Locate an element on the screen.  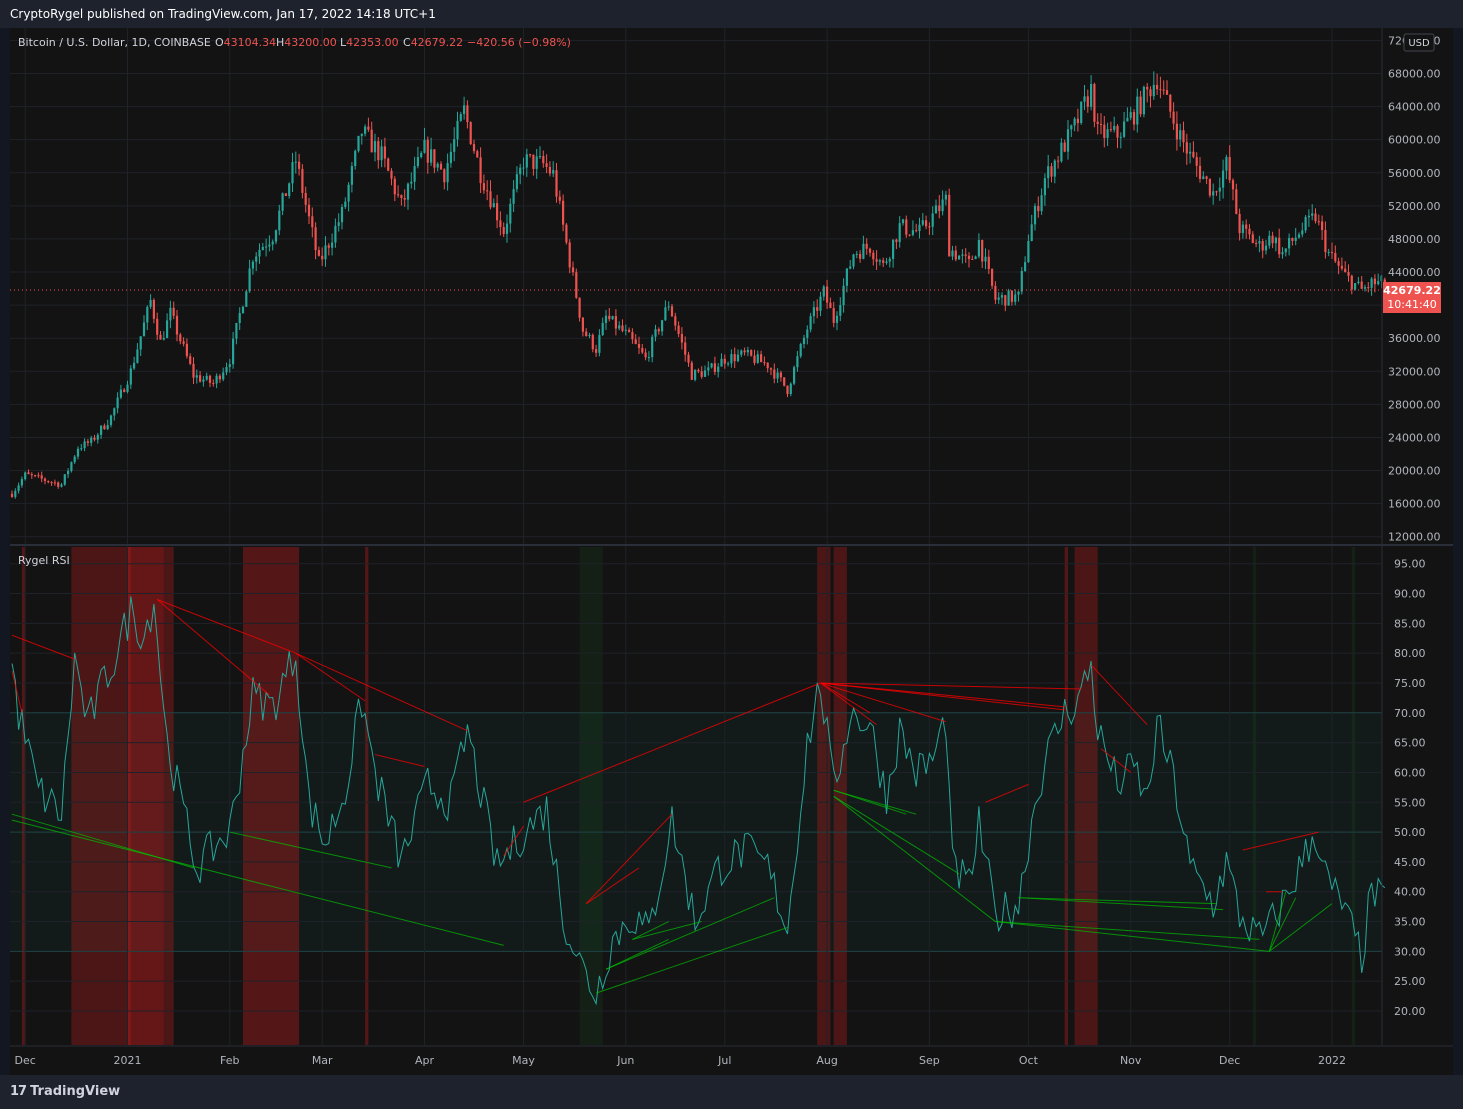
time-tick-label: 2021 is located at coordinates (128, 1060).